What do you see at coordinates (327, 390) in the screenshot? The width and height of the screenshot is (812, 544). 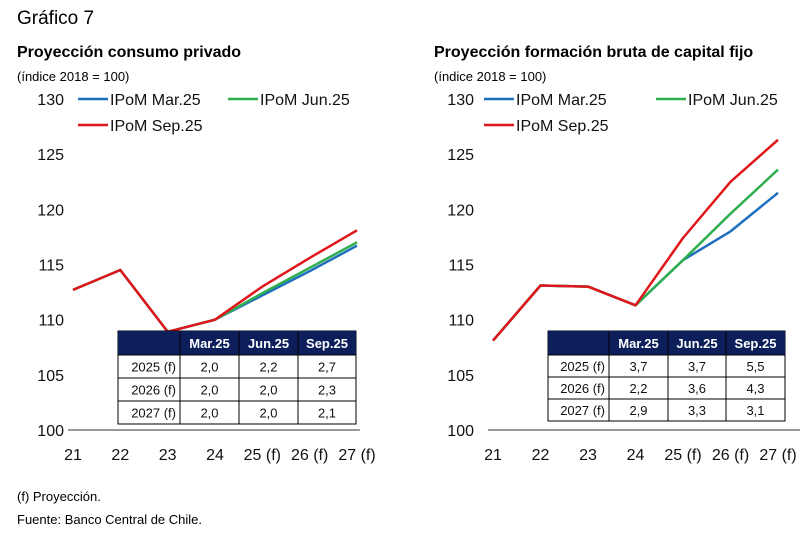 I see `table-cell: 2,3` at bounding box center [327, 390].